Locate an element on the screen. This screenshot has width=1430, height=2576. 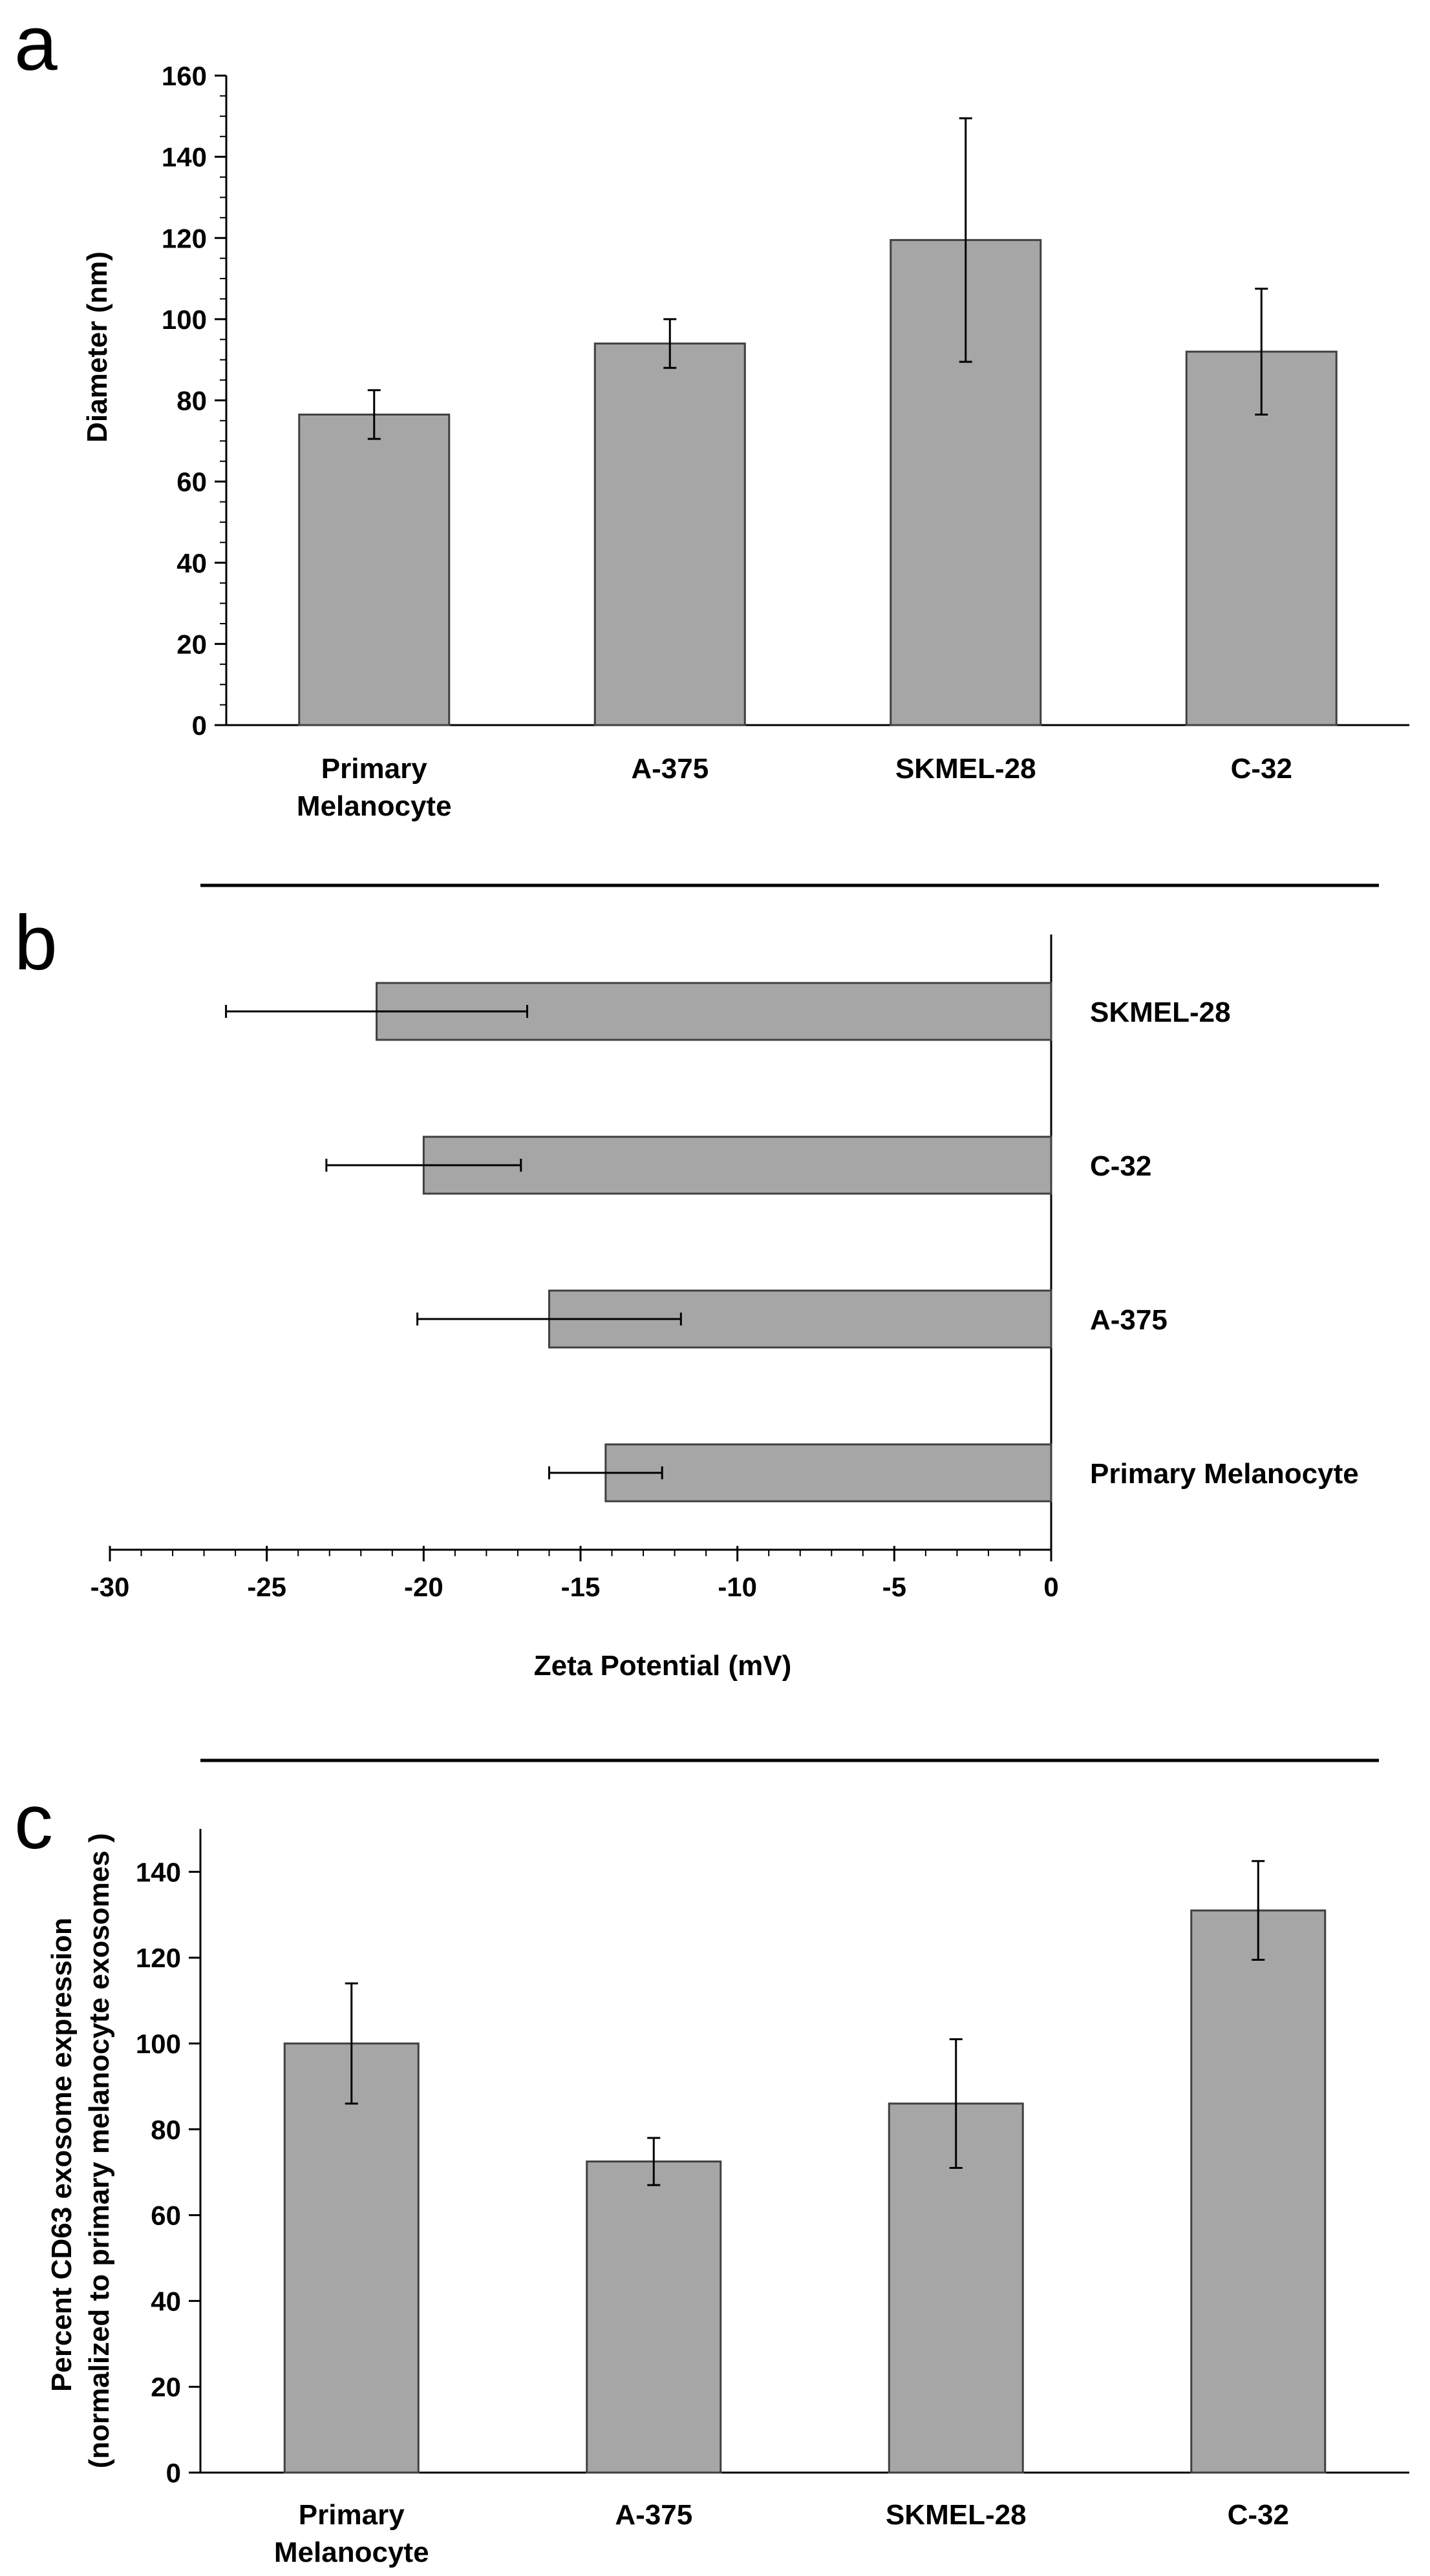
panel-c-category-label: A-375 is located at coordinates (653, 2515).